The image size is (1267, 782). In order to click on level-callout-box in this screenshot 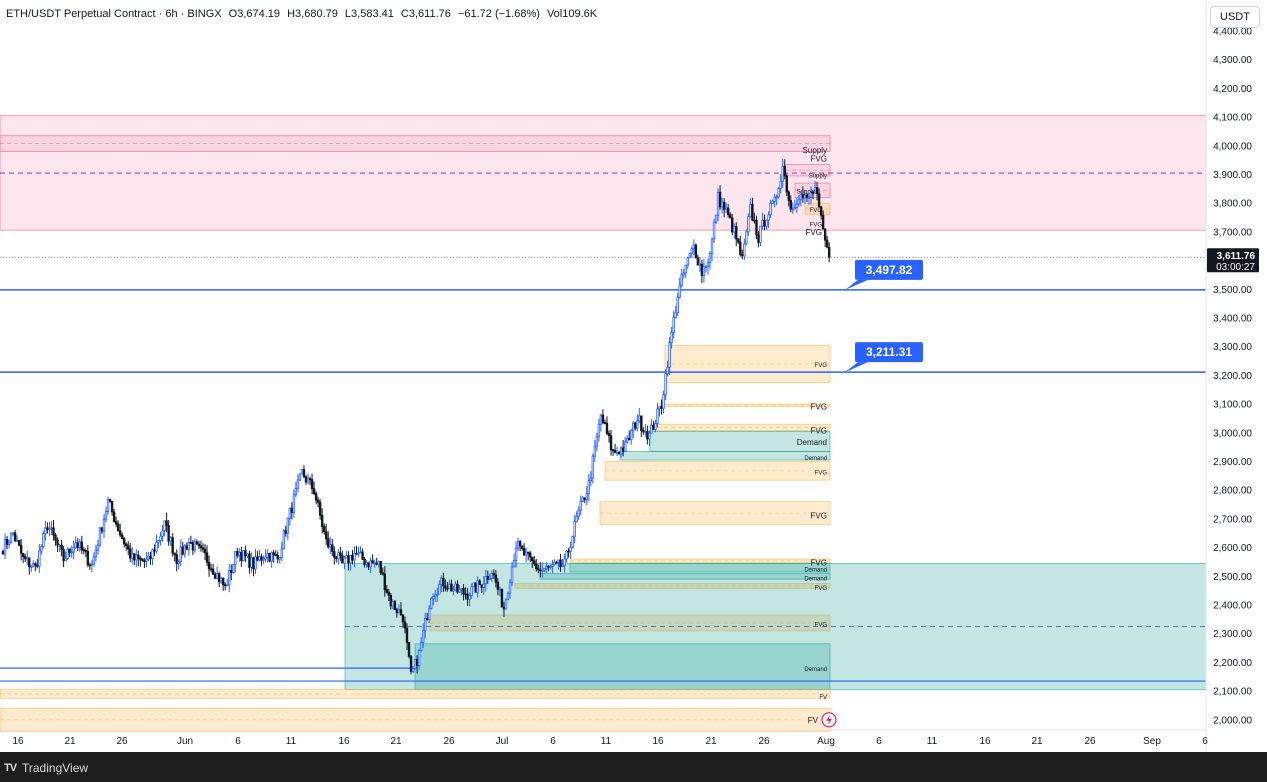, I will do `click(889, 269)`.